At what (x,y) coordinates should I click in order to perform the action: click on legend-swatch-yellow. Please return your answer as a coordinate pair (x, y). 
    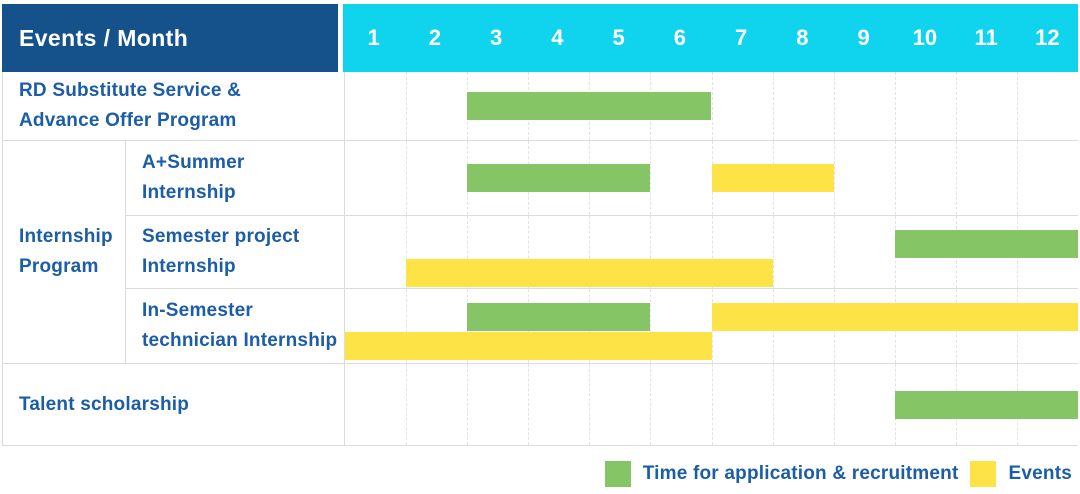
    Looking at the image, I should click on (983, 474).